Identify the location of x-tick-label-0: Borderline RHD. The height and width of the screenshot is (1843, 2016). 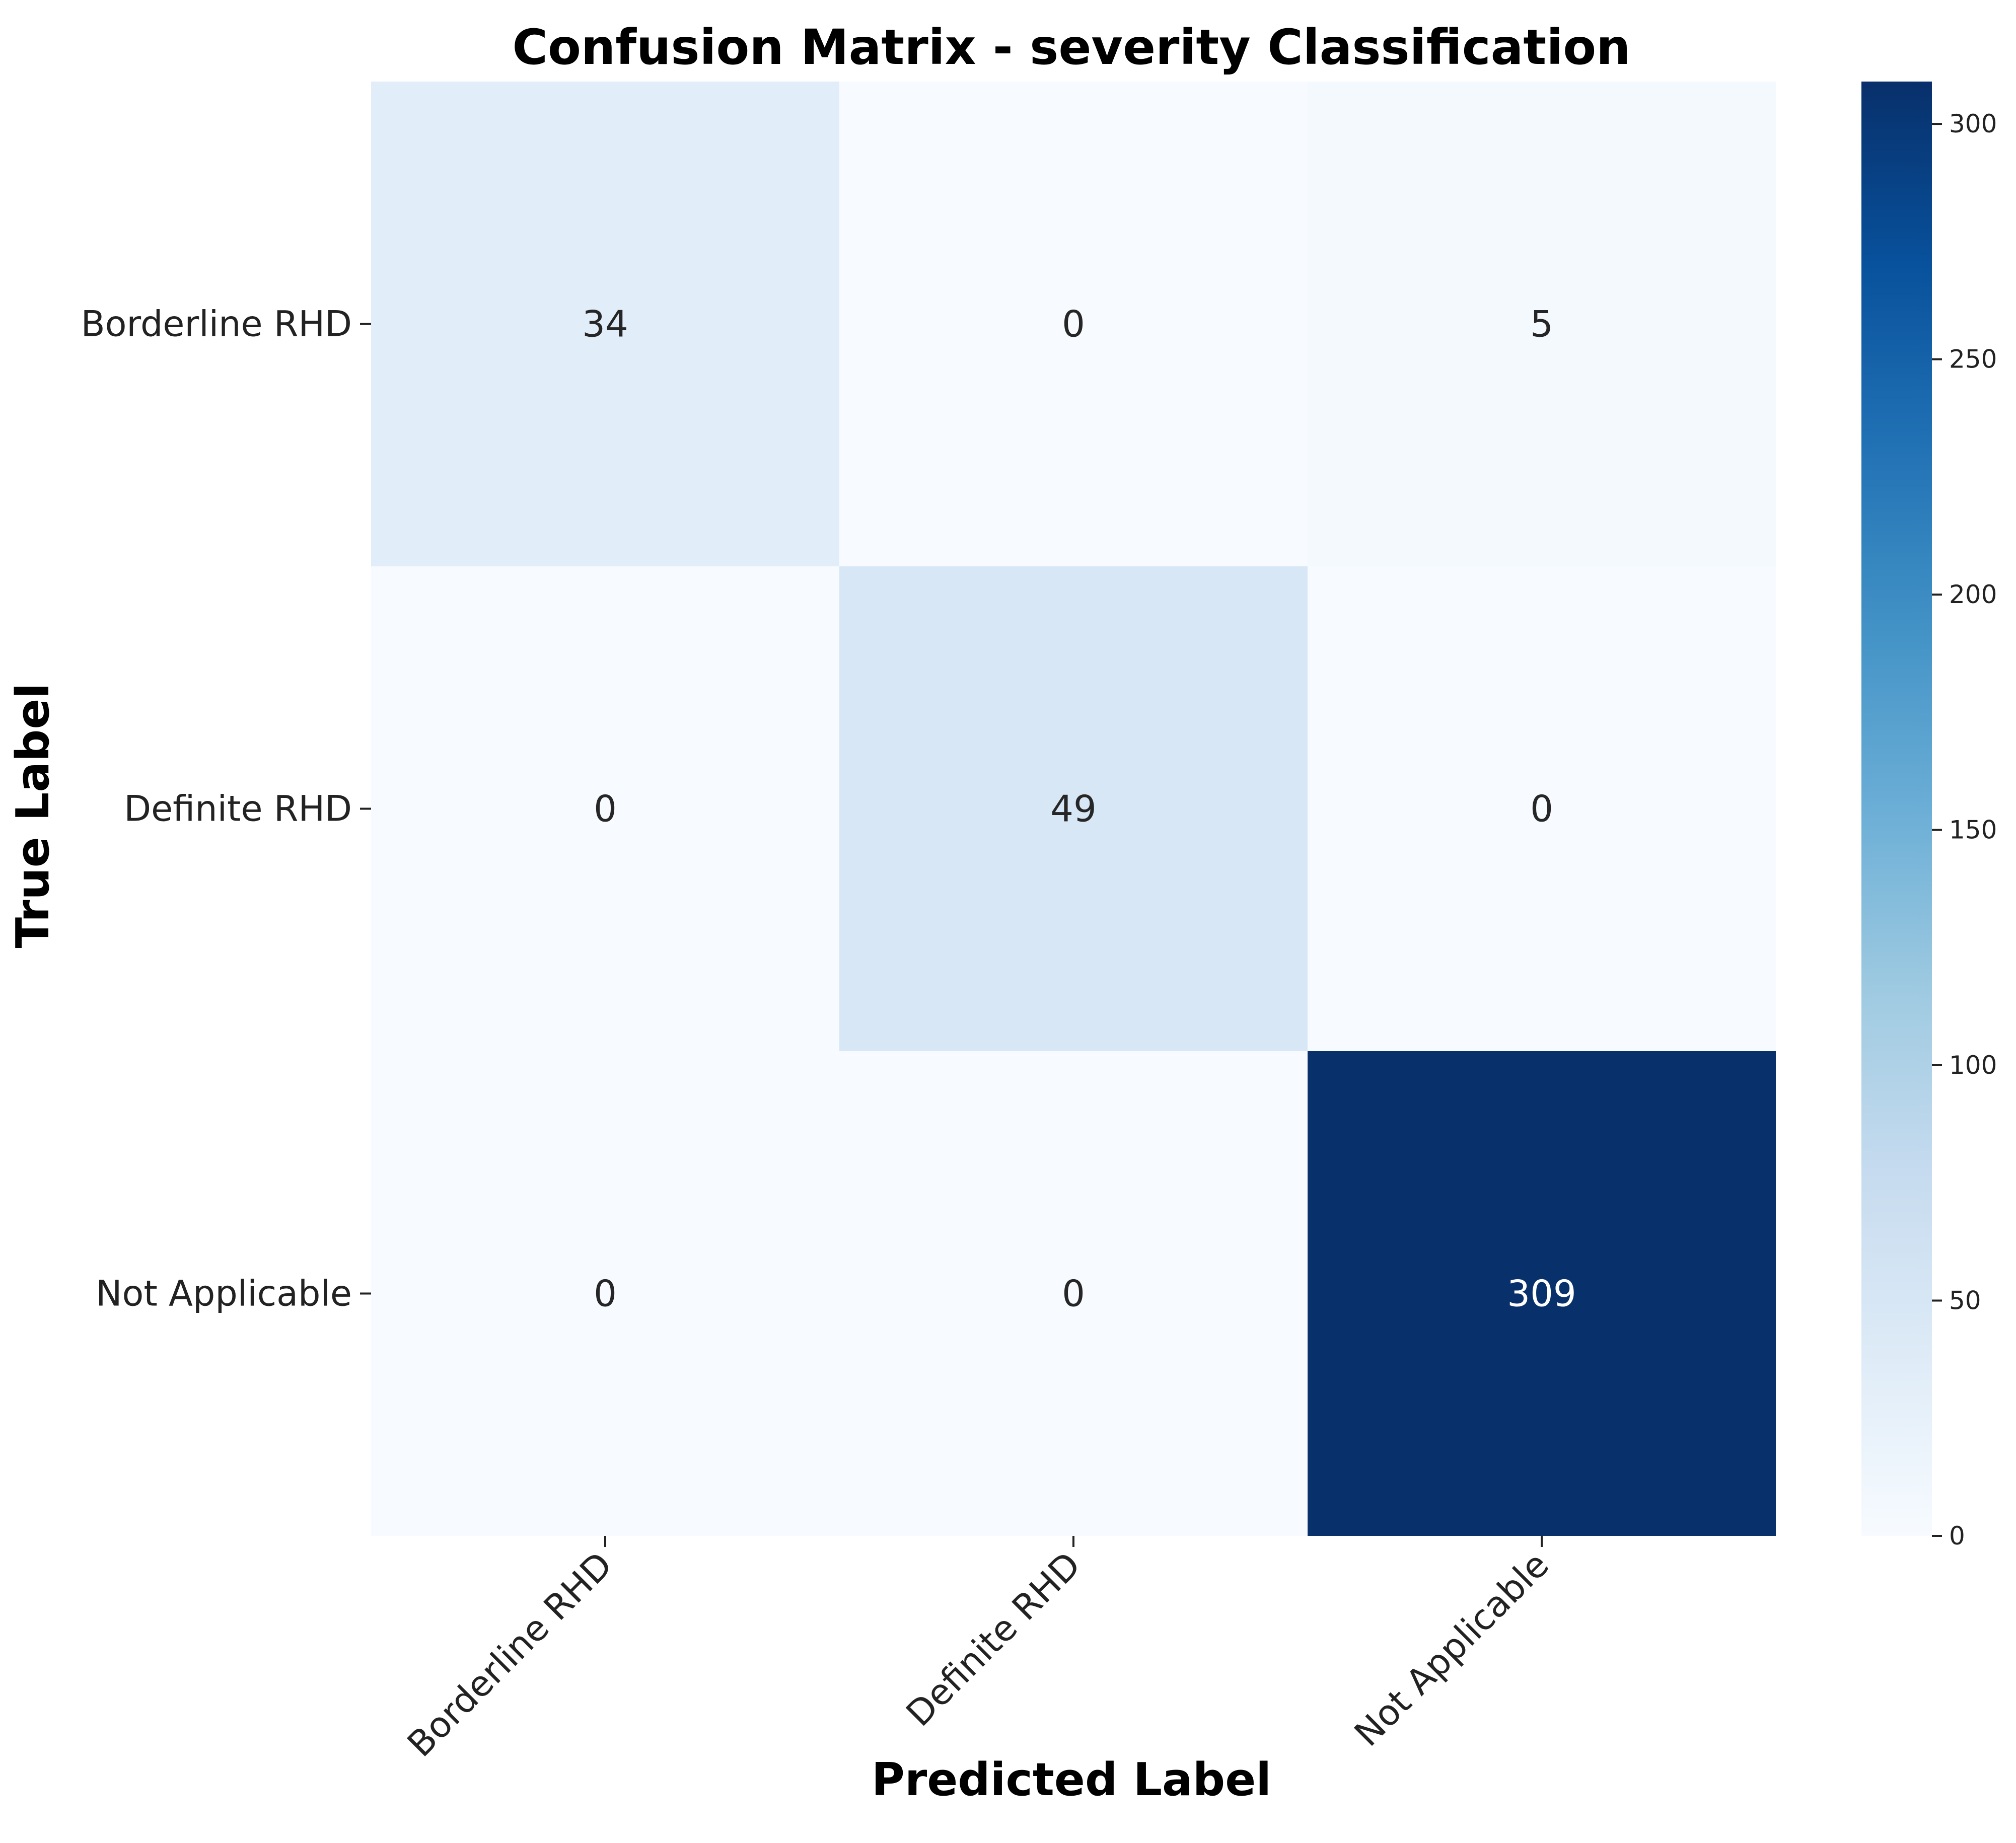
(510, 1654).